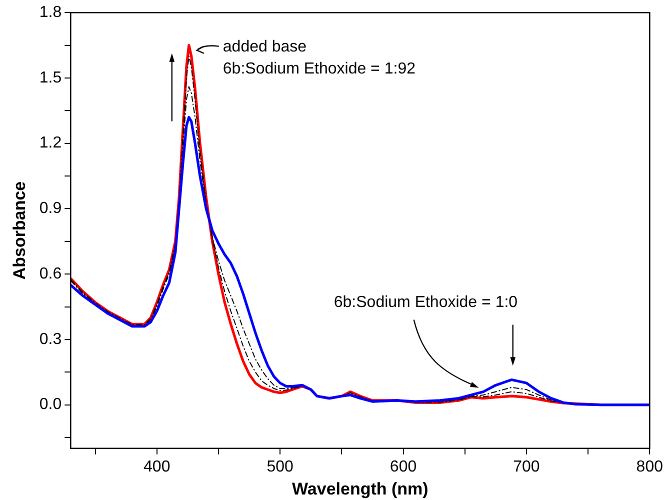 The image size is (666, 500). Describe the element at coordinates (650, 467) in the screenshot. I see `x-tick-label: 800` at that location.